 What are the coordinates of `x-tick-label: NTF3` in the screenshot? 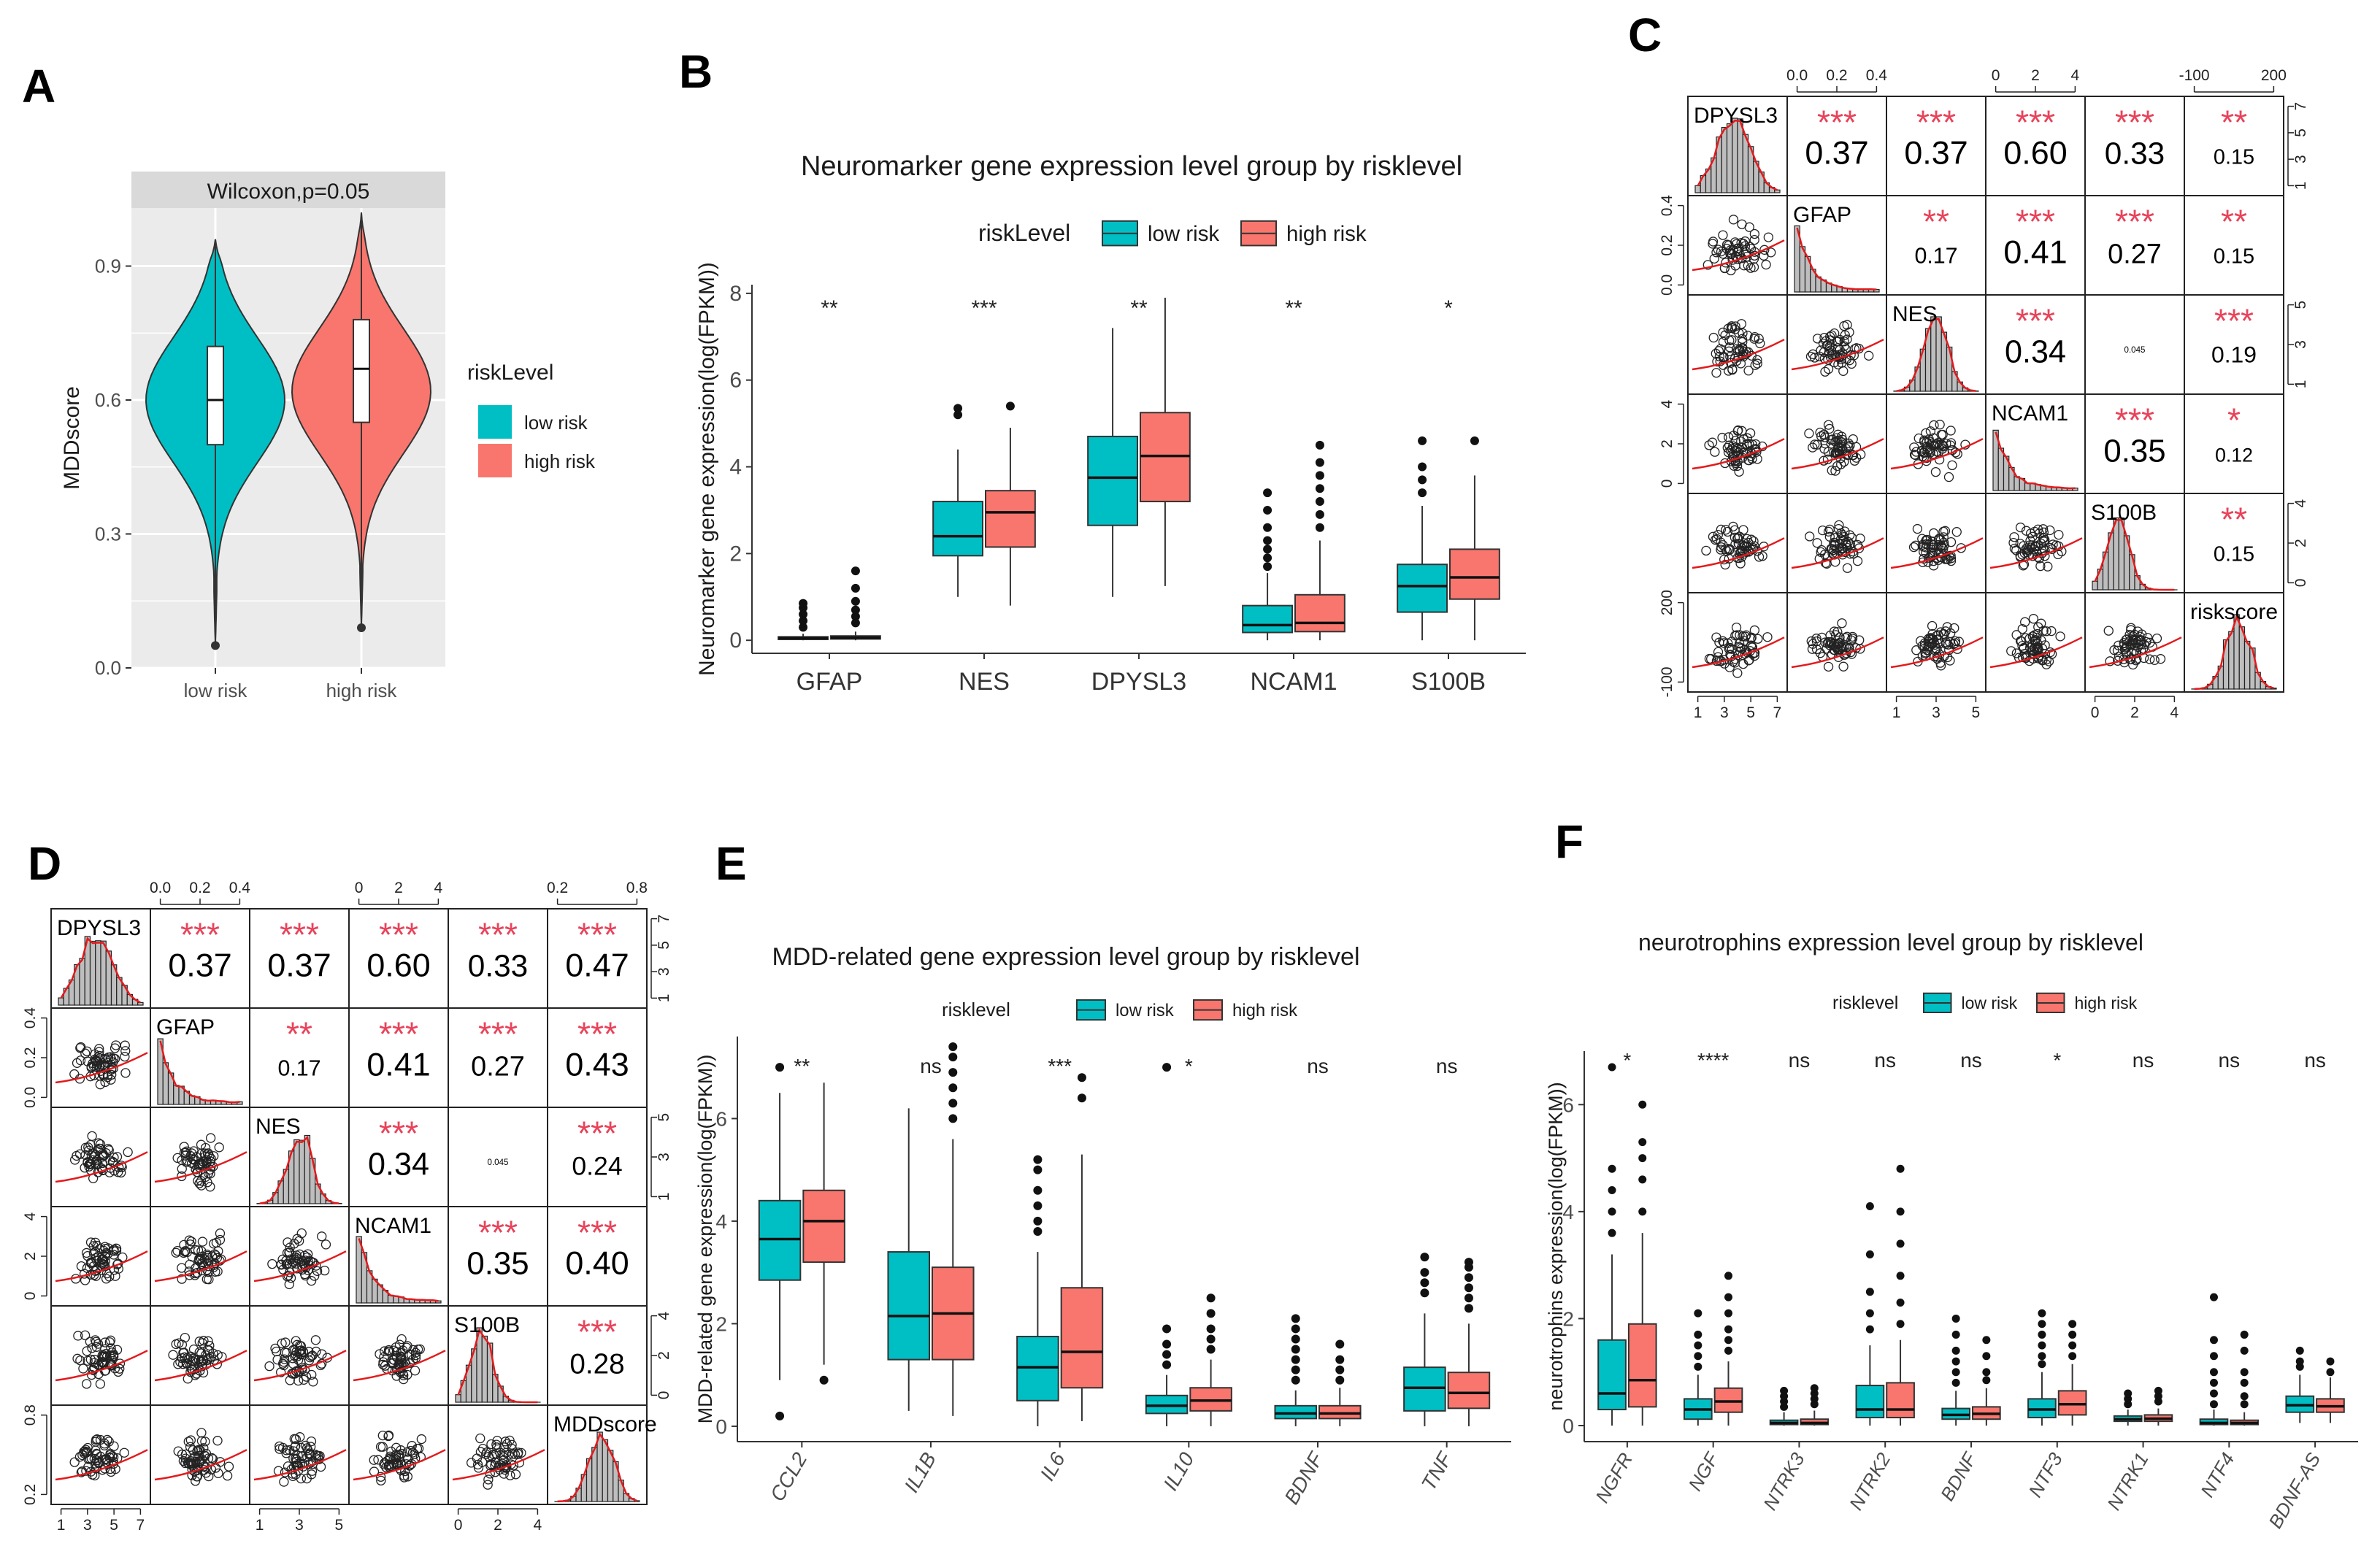 It's located at (2045, 1475).